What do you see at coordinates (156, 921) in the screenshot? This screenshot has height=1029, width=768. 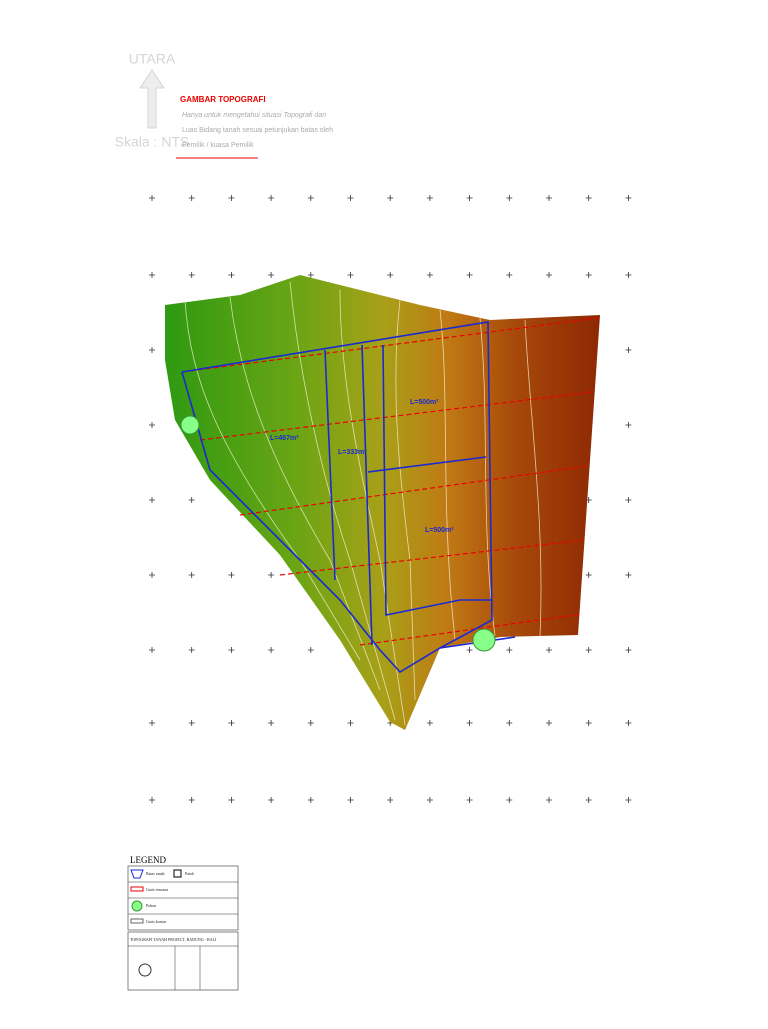 I see `legend-item: Garis kontur` at bounding box center [156, 921].